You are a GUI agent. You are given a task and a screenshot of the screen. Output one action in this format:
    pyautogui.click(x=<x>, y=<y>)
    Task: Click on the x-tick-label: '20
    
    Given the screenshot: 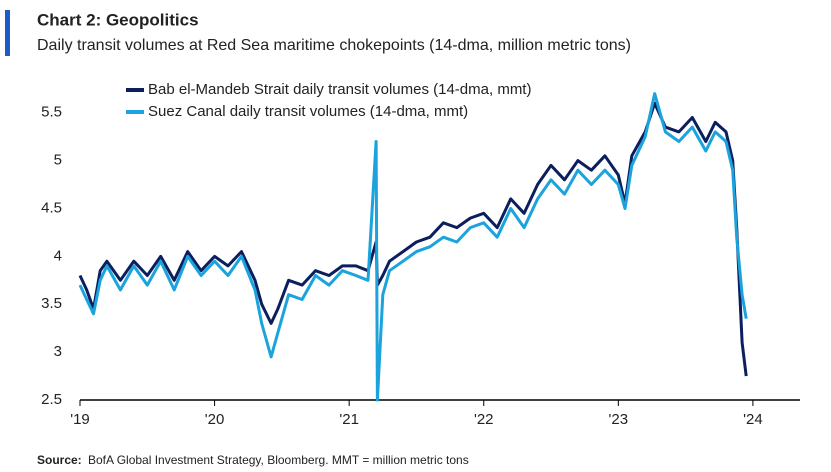 What is the action you would take?
    pyautogui.click(x=215, y=419)
    